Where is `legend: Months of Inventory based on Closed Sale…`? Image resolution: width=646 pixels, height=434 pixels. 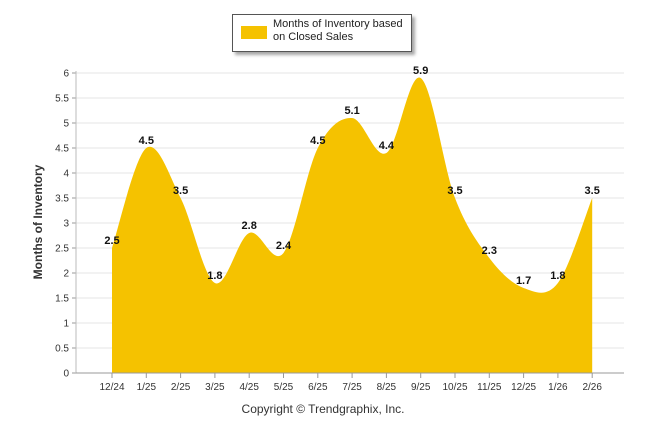 legend: Months of Inventory based on Closed Sale… is located at coordinates (322, 33).